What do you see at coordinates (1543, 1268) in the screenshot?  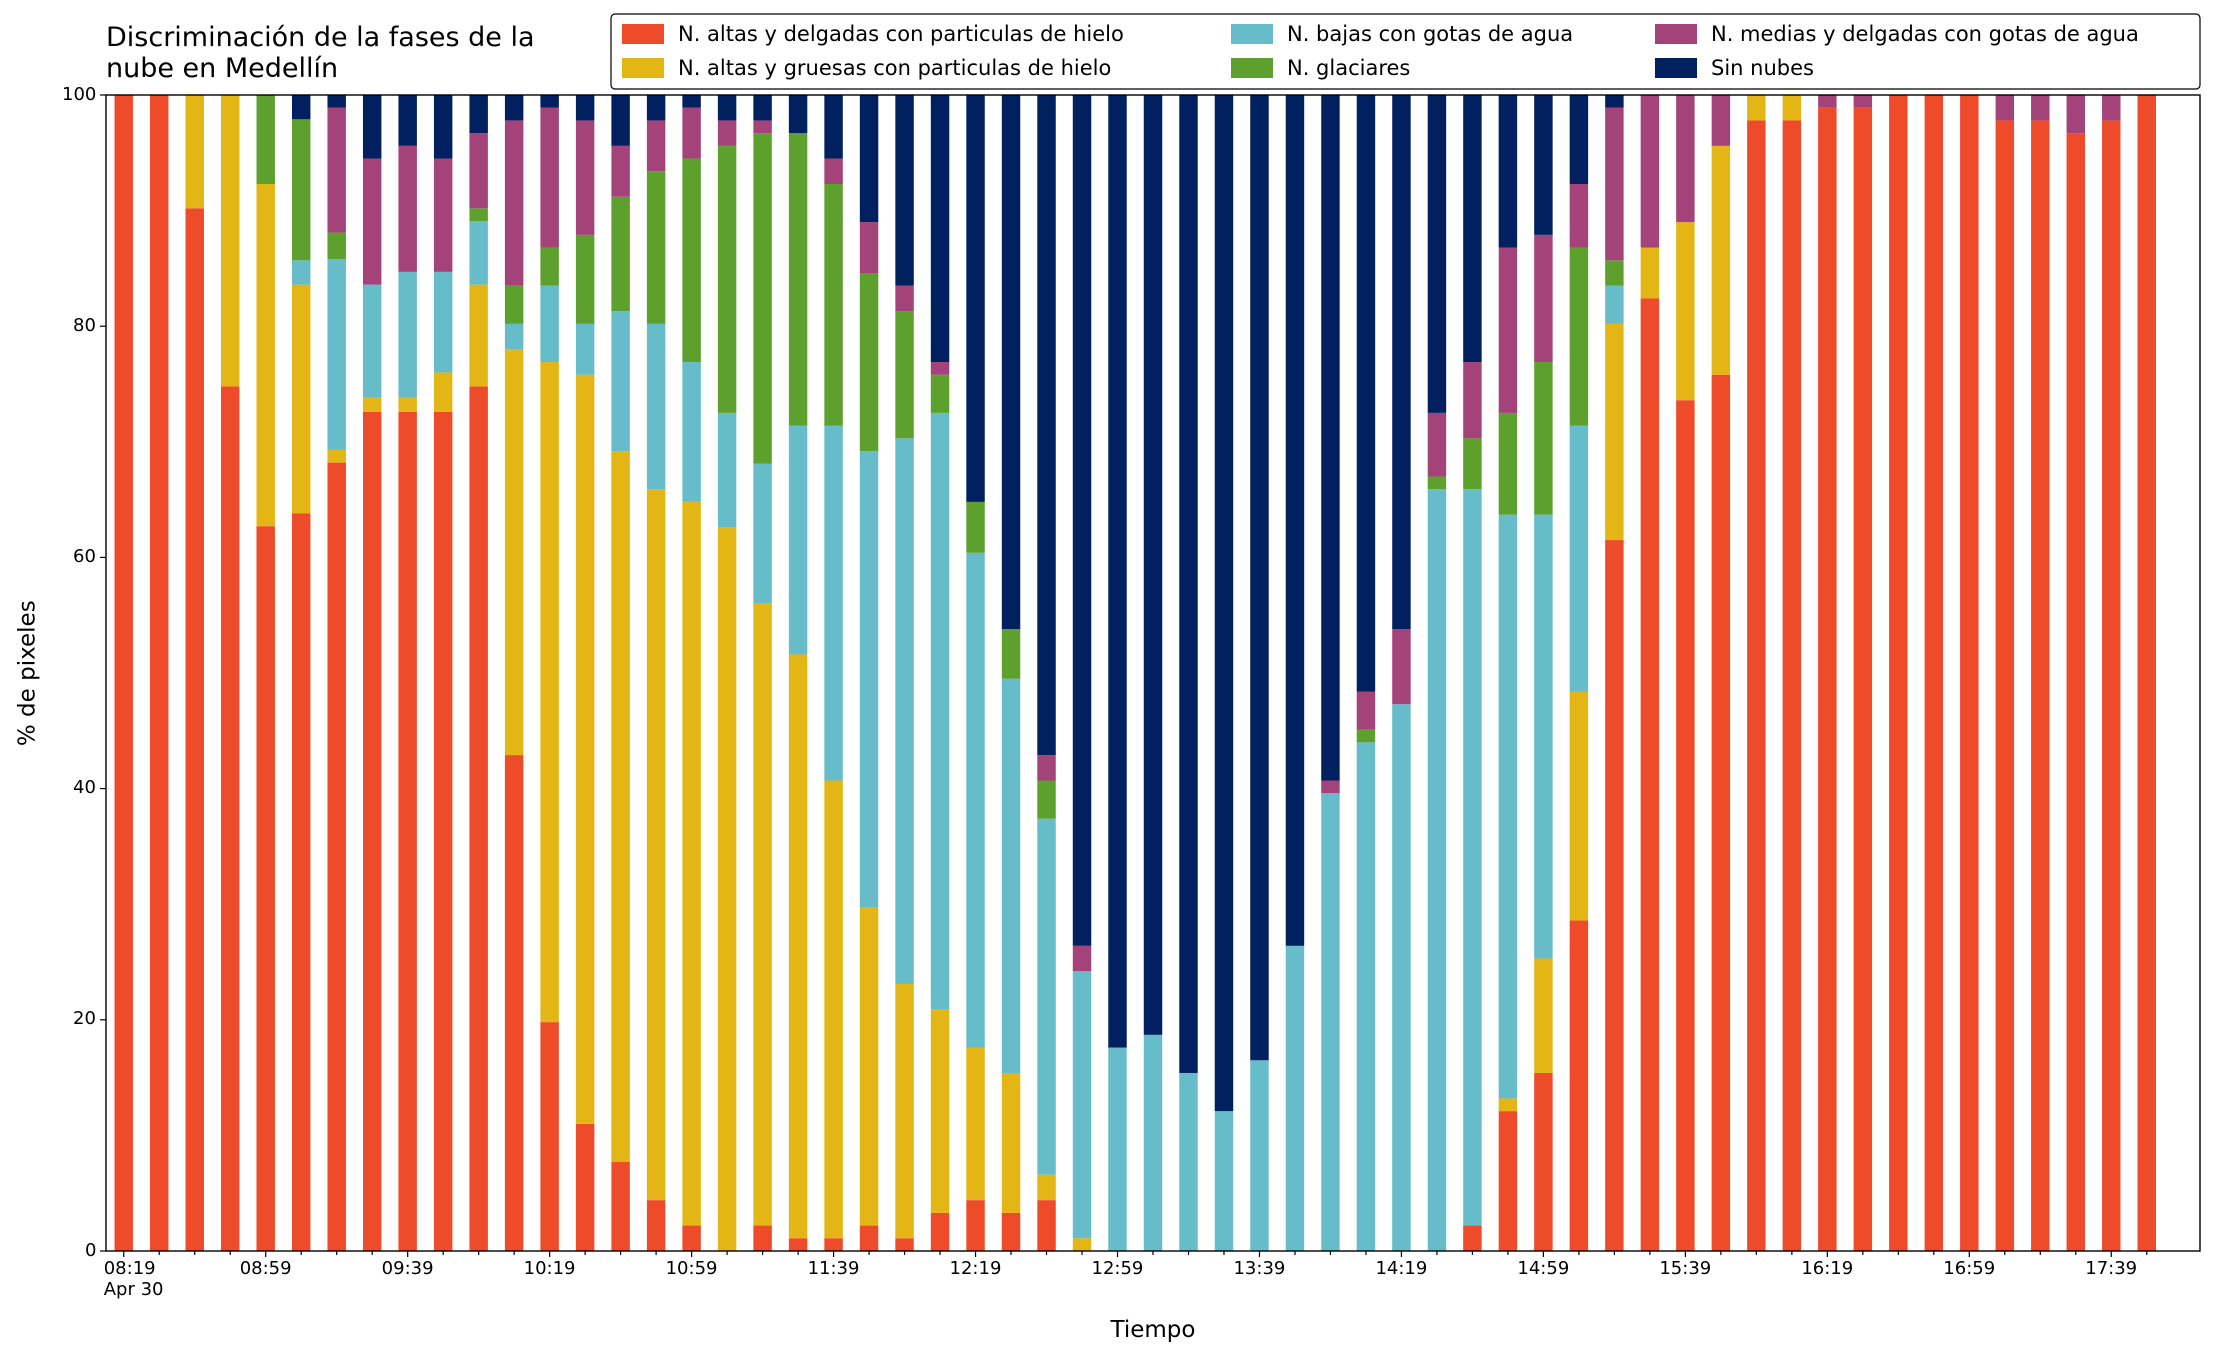 I see `x-tick-label: 14:59` at bounding box center [1543, 1268].